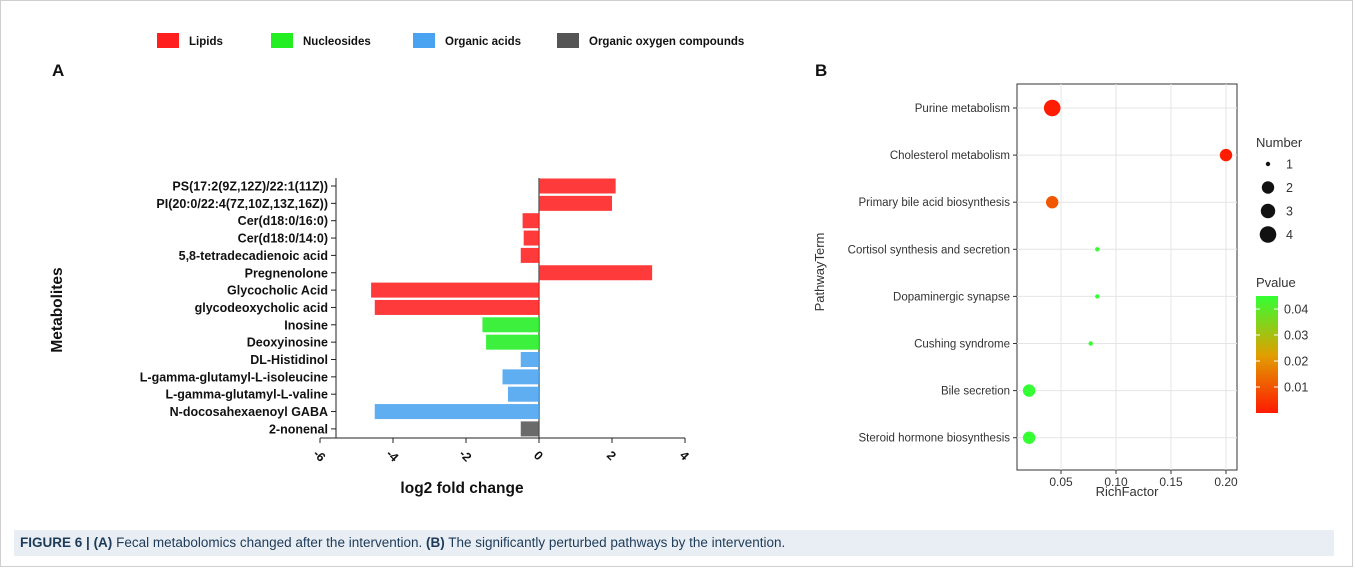 The width and height of the screenshot is (1355, 569). I want to click on bar-inosine, so click(510, 325).